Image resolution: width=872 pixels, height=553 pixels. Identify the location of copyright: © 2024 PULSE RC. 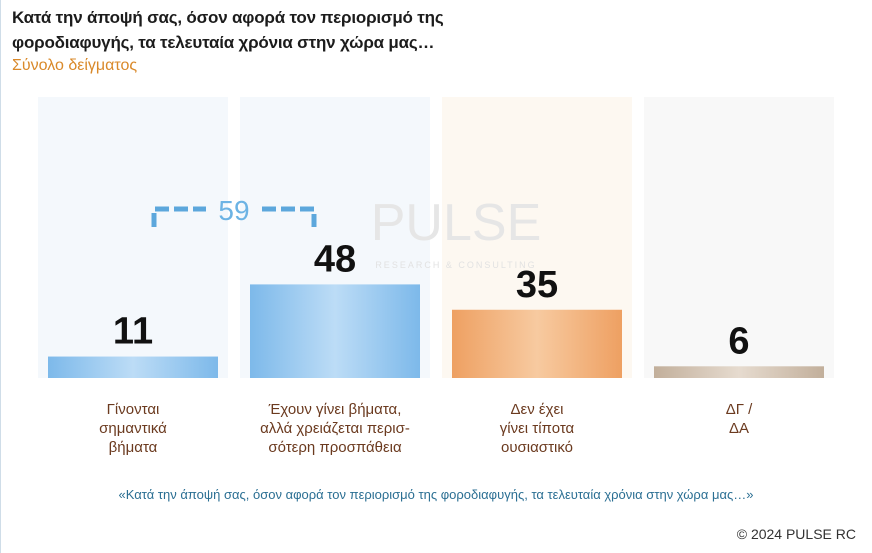
(796, 534).